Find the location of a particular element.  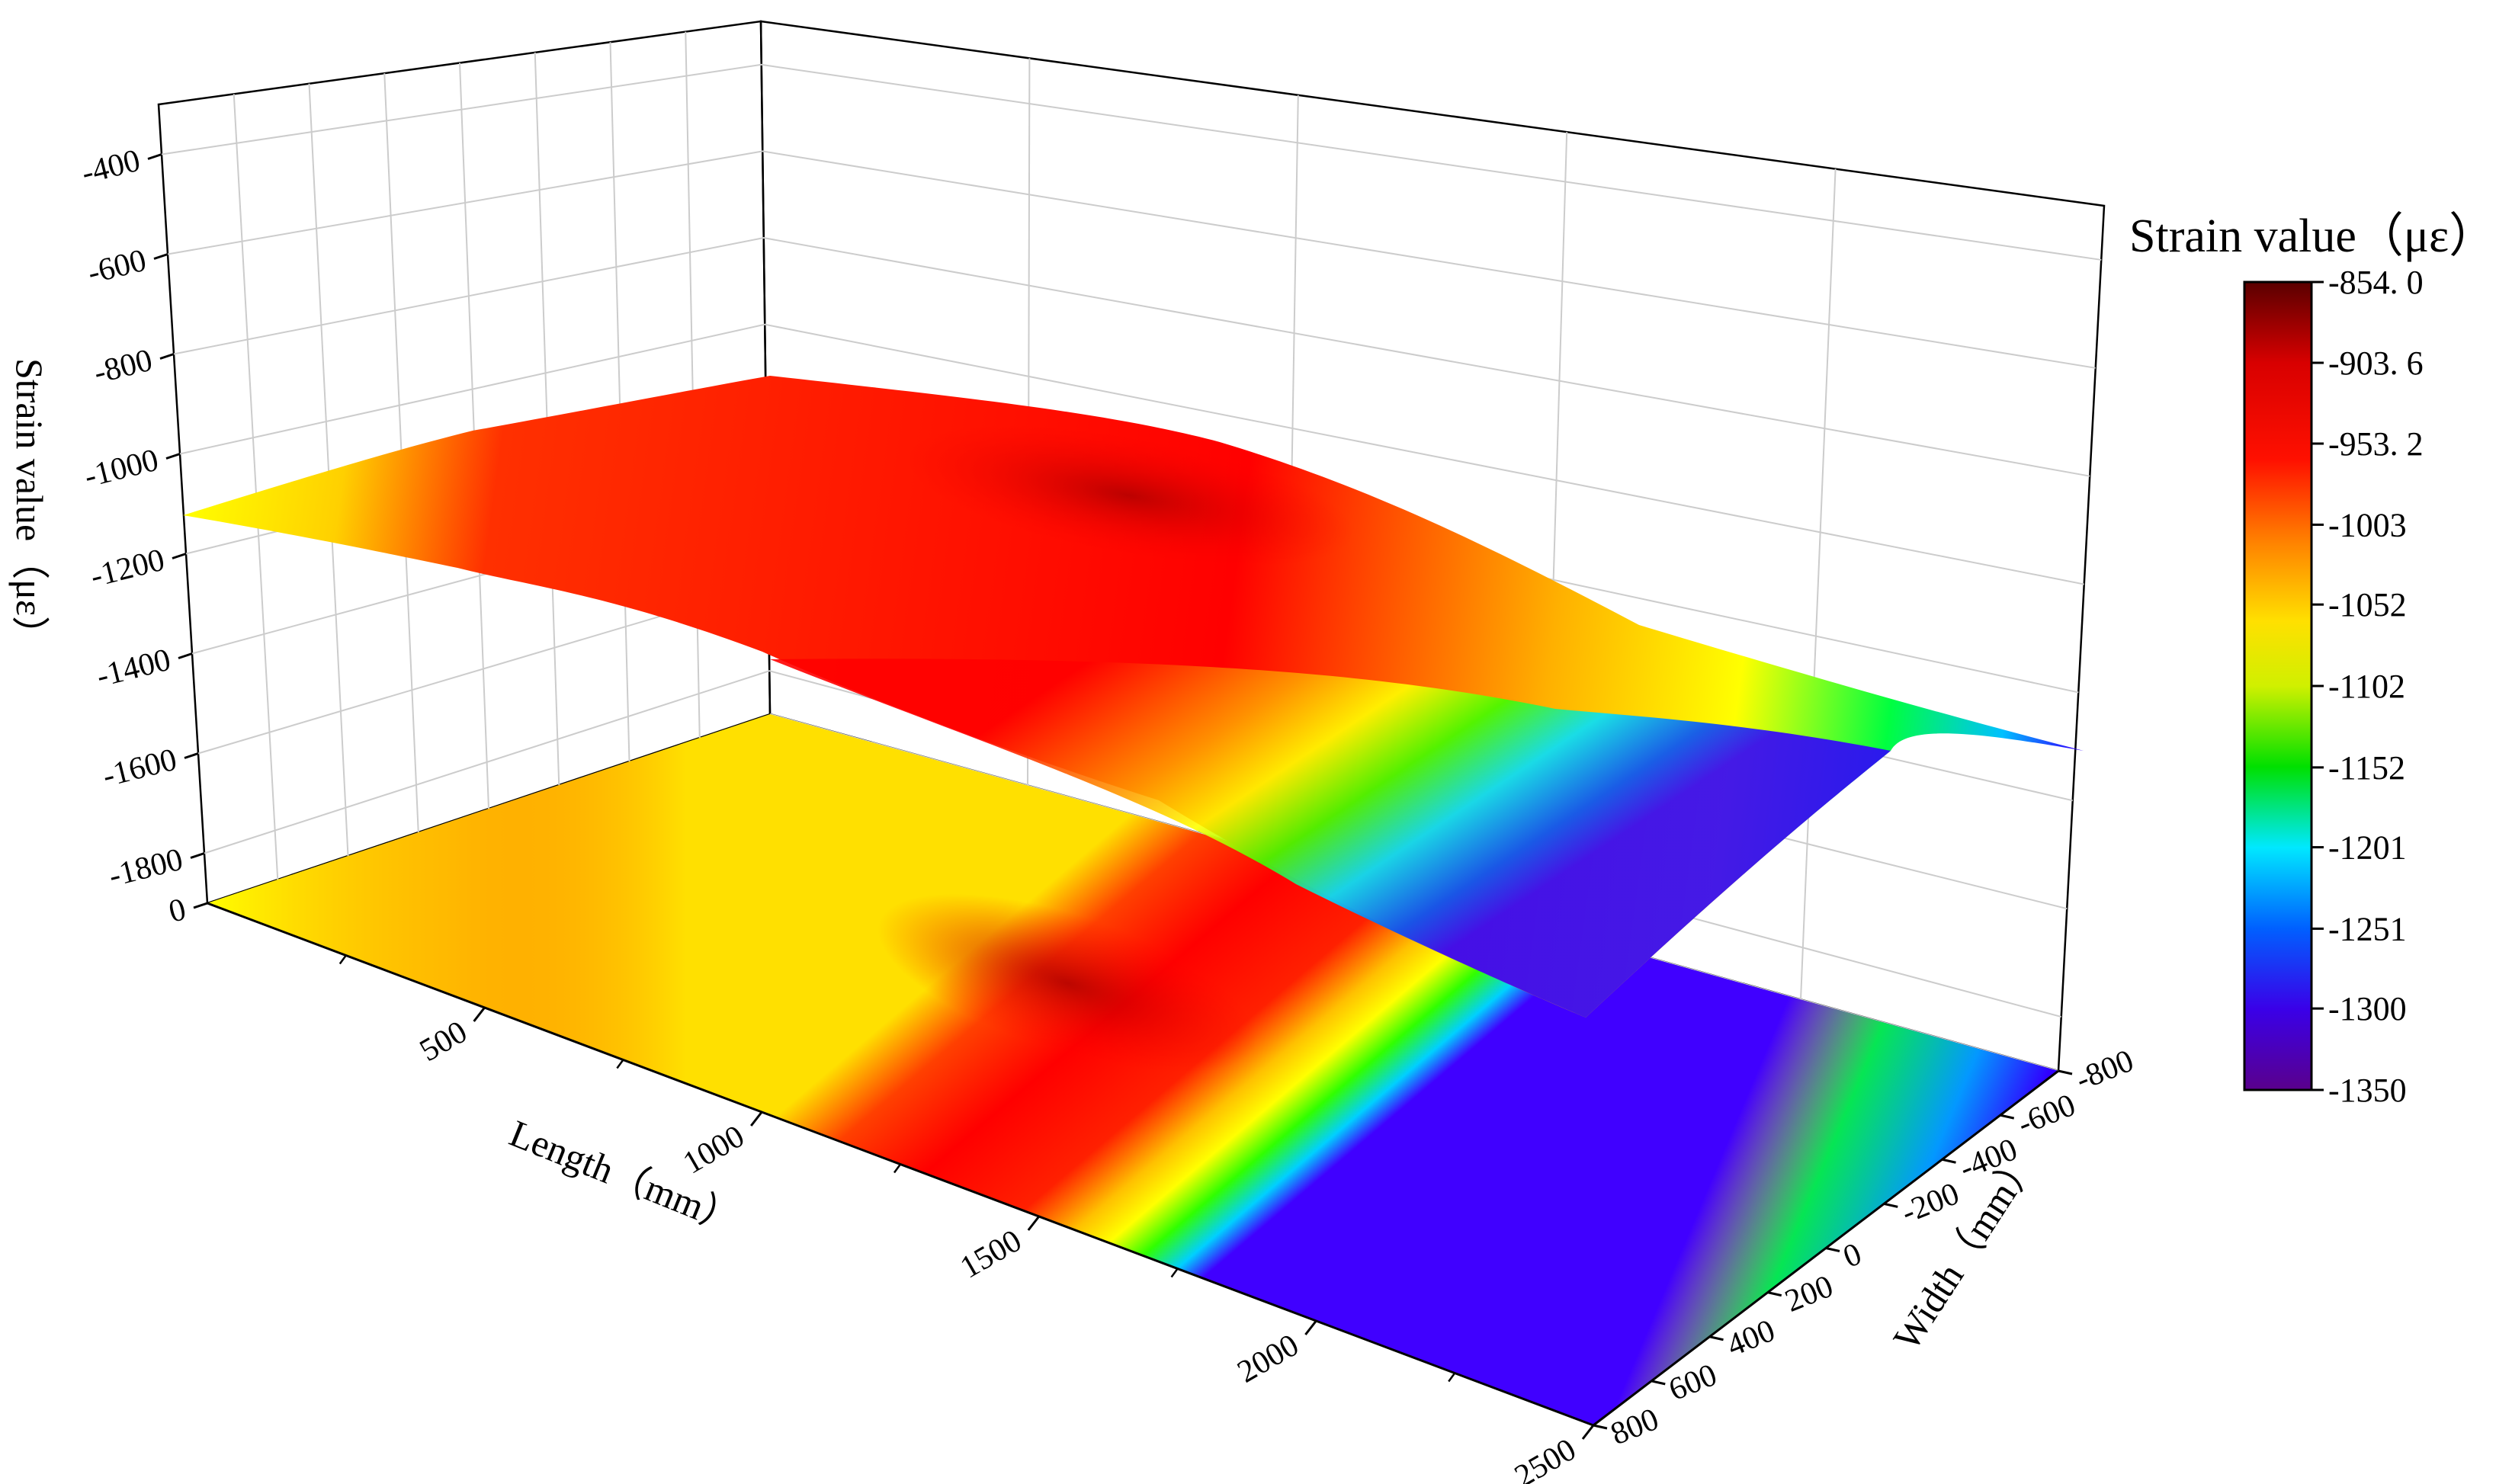

x-tick-label: 1000 is located at coordinates (714, 1150).